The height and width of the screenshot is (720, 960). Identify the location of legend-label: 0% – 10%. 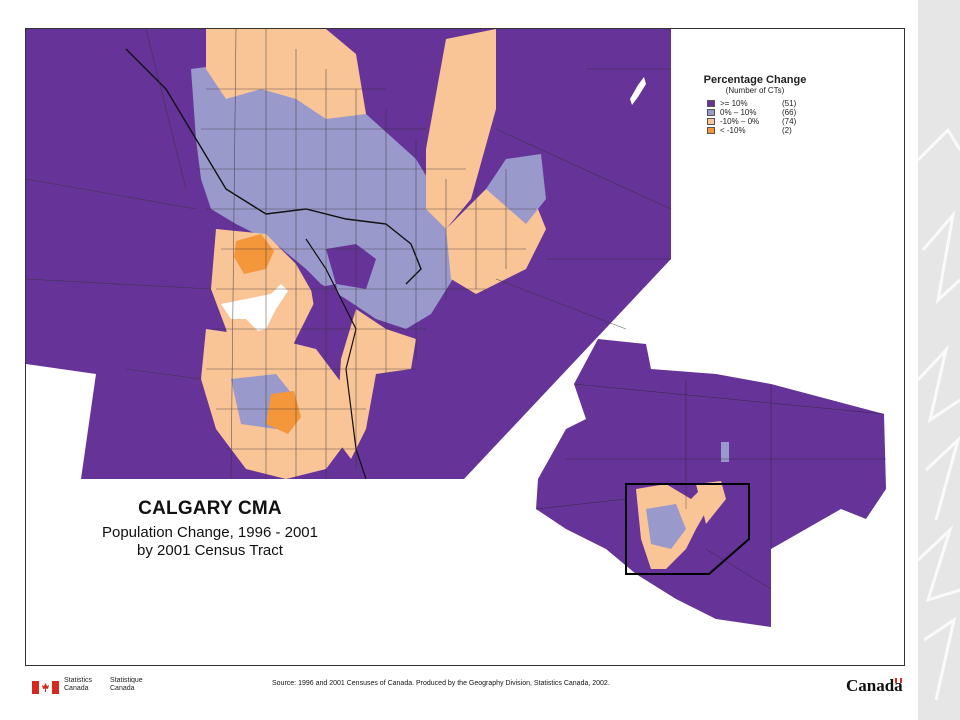
(738, 112).